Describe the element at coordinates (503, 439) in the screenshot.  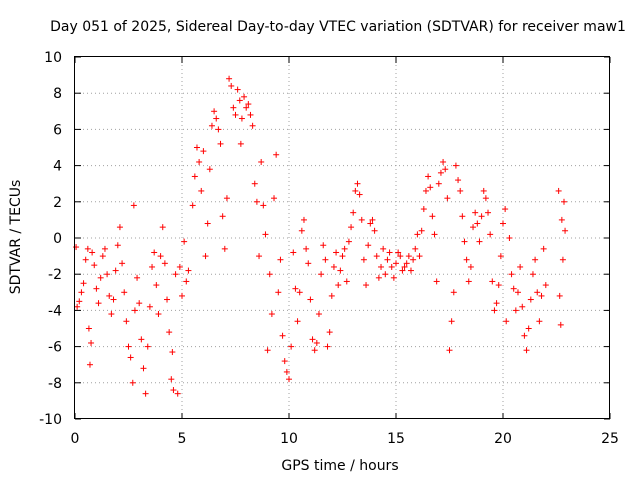
I see `x-tick-label: 20` at that location.